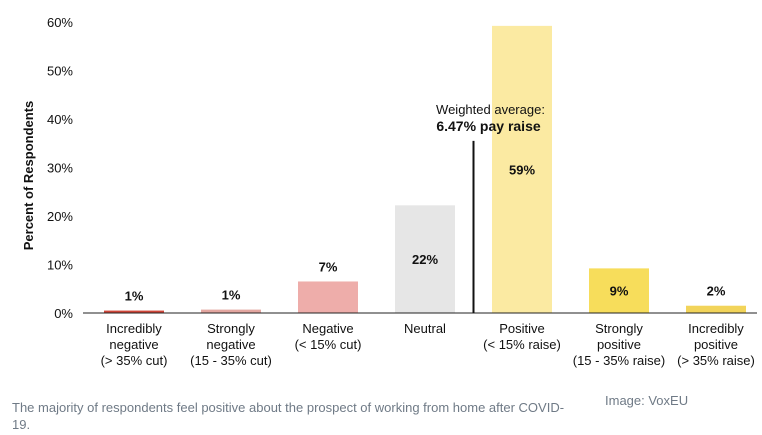 This screenshot has width=762, height=435. What do you see at coordinates (60, 71) in the screenshot?
I see `y-tick-label: 50%` at bounding box center [60, 71].